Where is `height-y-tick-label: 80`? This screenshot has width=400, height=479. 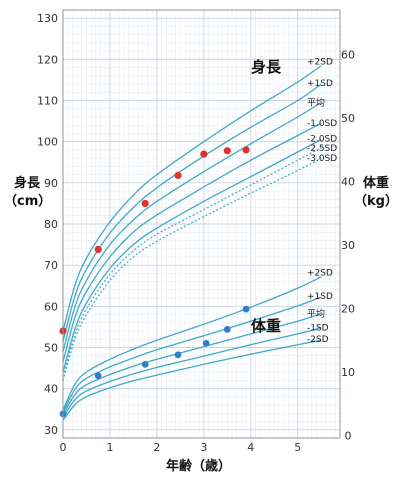
height-y-tick-label: 80 is located at coordinates (51, 224).